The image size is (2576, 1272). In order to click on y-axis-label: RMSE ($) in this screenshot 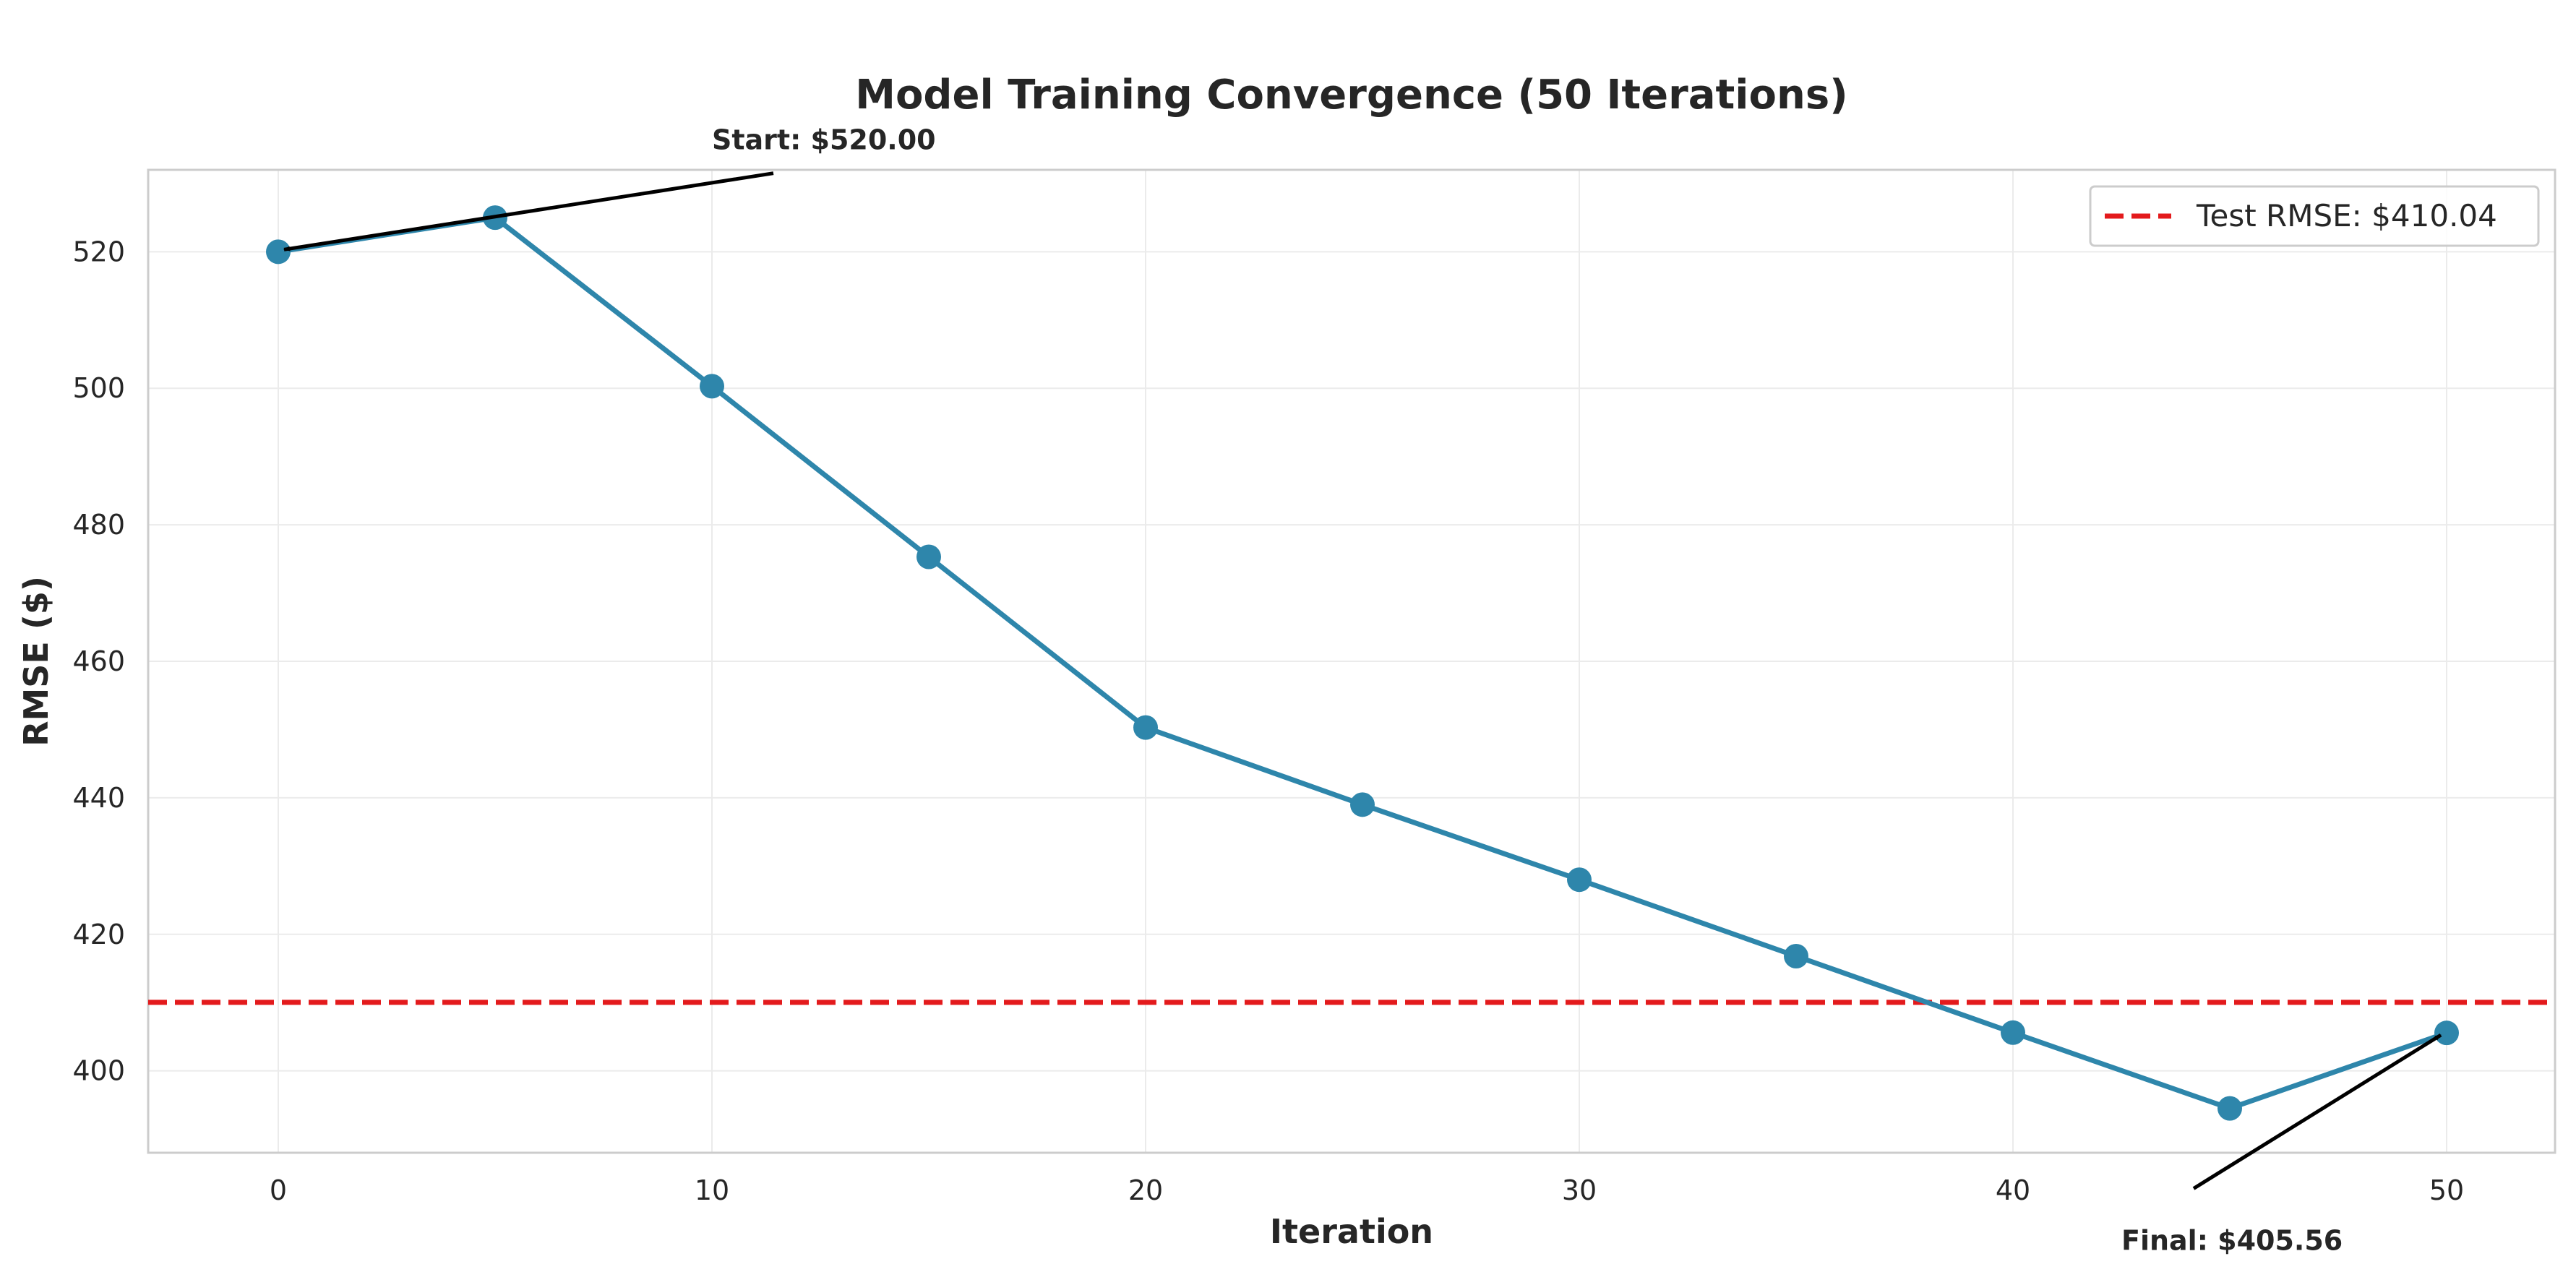, I will do `click(37, 661)`.